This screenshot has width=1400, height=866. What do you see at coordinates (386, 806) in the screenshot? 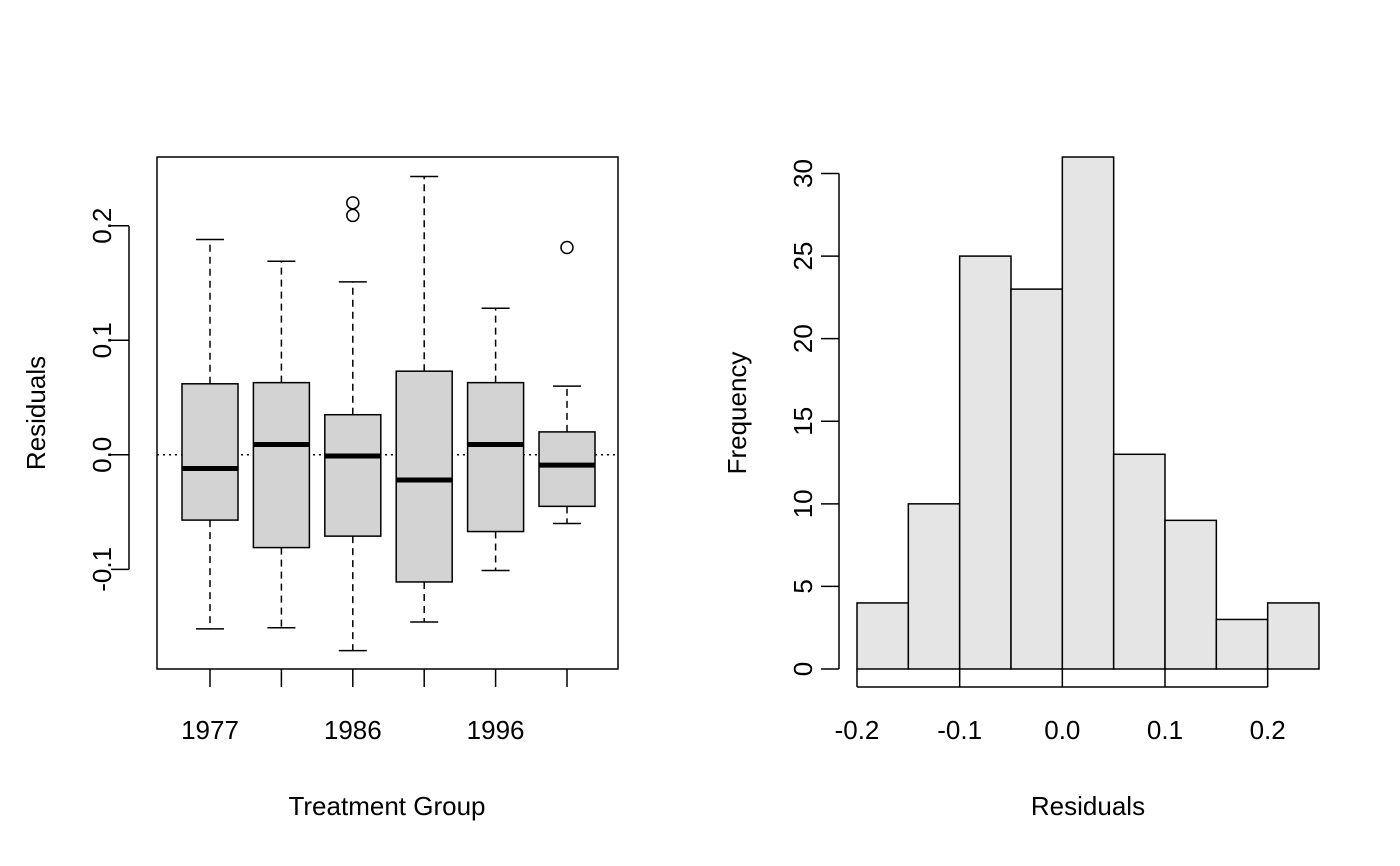
I see `x-axis-title: Treatment Group` at bounding box center [386, 806].